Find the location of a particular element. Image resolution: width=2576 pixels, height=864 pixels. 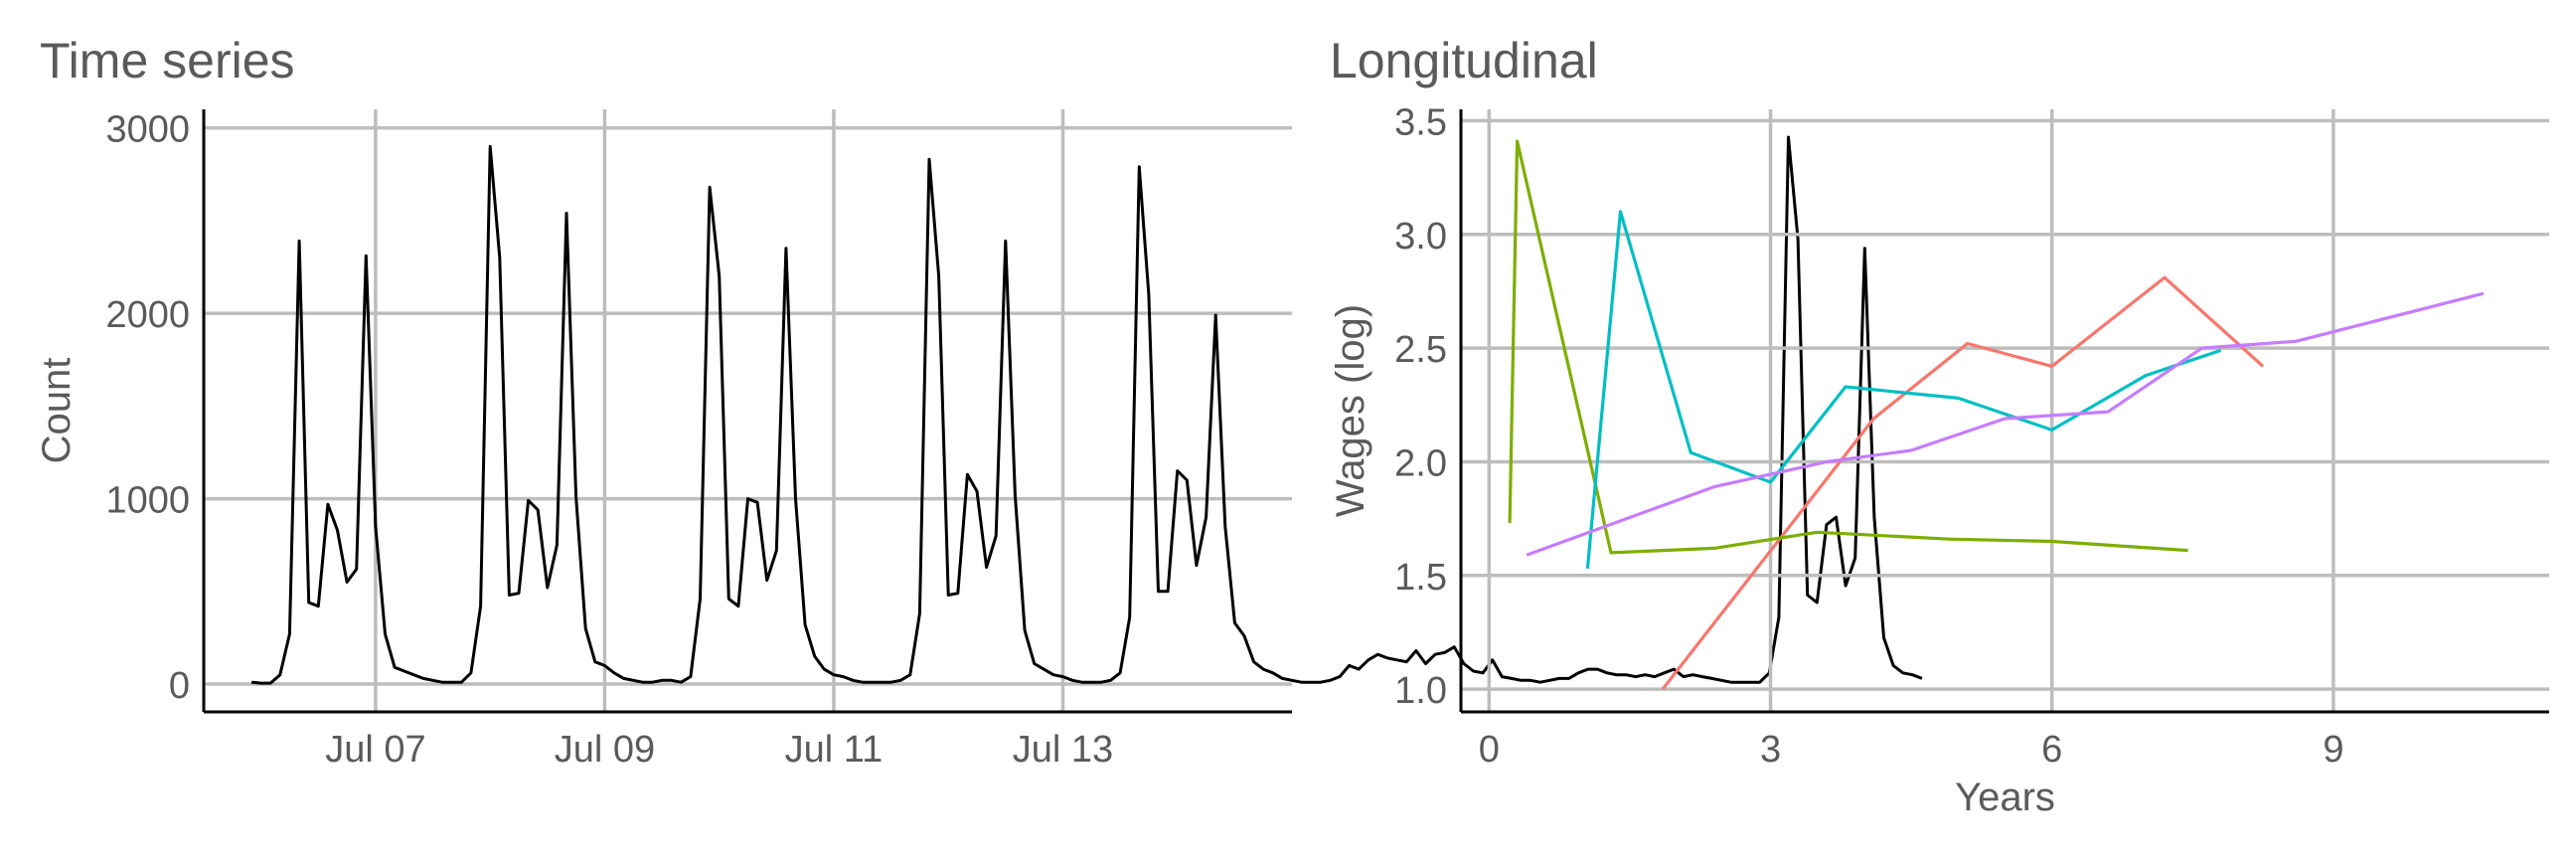

x-tick-label: Jul 07 is located at coordinates (375, 750).